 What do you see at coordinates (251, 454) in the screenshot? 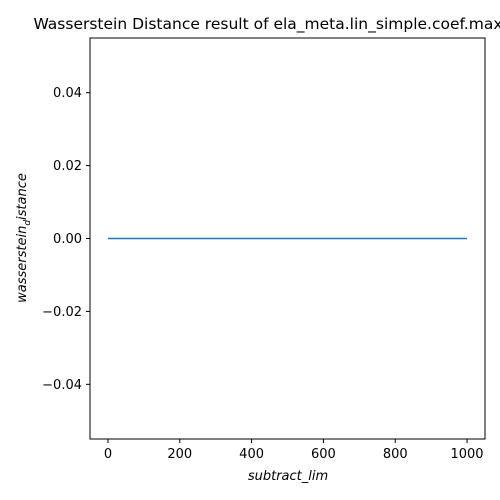
I see `x-tick-label: 400` at bounding box center [251, 454].